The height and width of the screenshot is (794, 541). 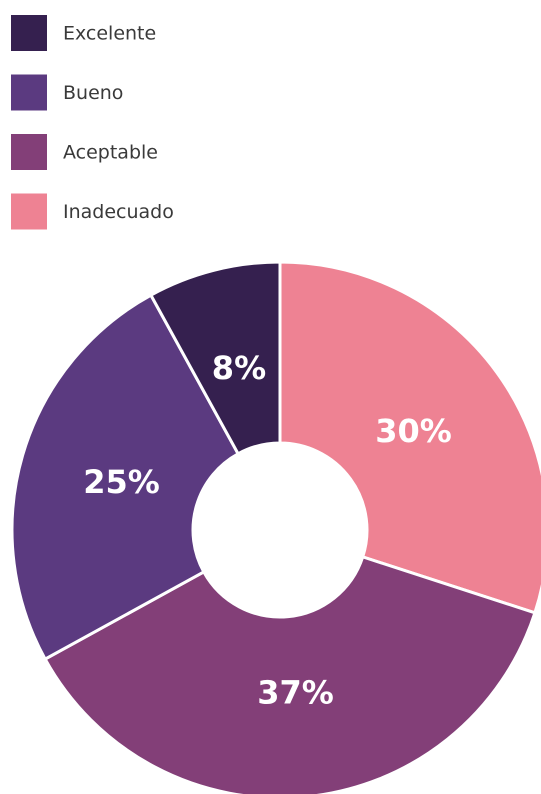 I want to click on value-label: 37%, so click(x=295, y=692).